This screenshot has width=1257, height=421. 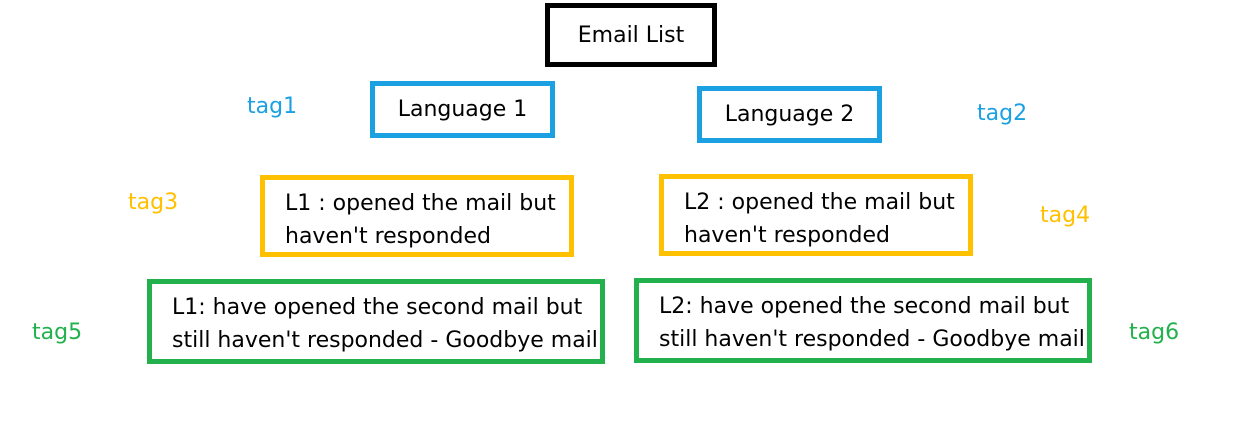 What do you see at coordinates (787, 235) in the screenshot?
I see `l2-opened-line2: haven't responded` at bounding box center [787, 235].